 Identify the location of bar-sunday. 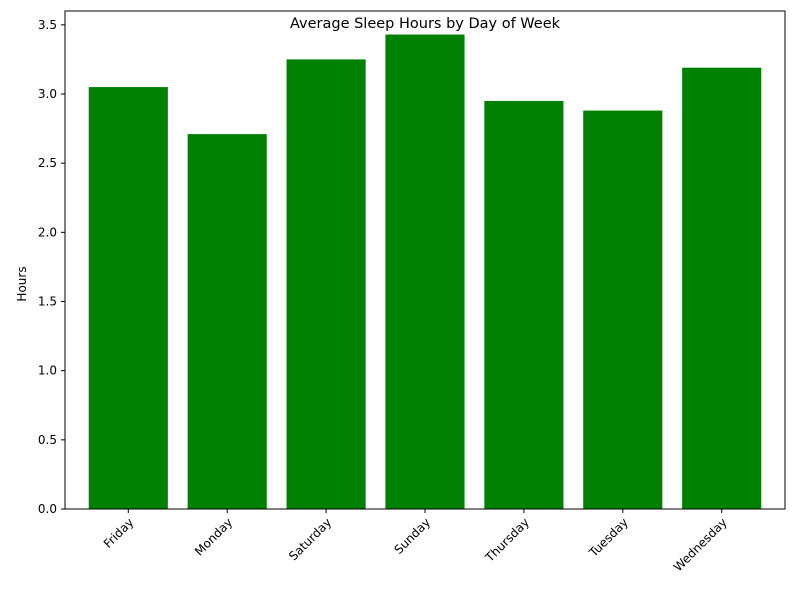
(425, 272).